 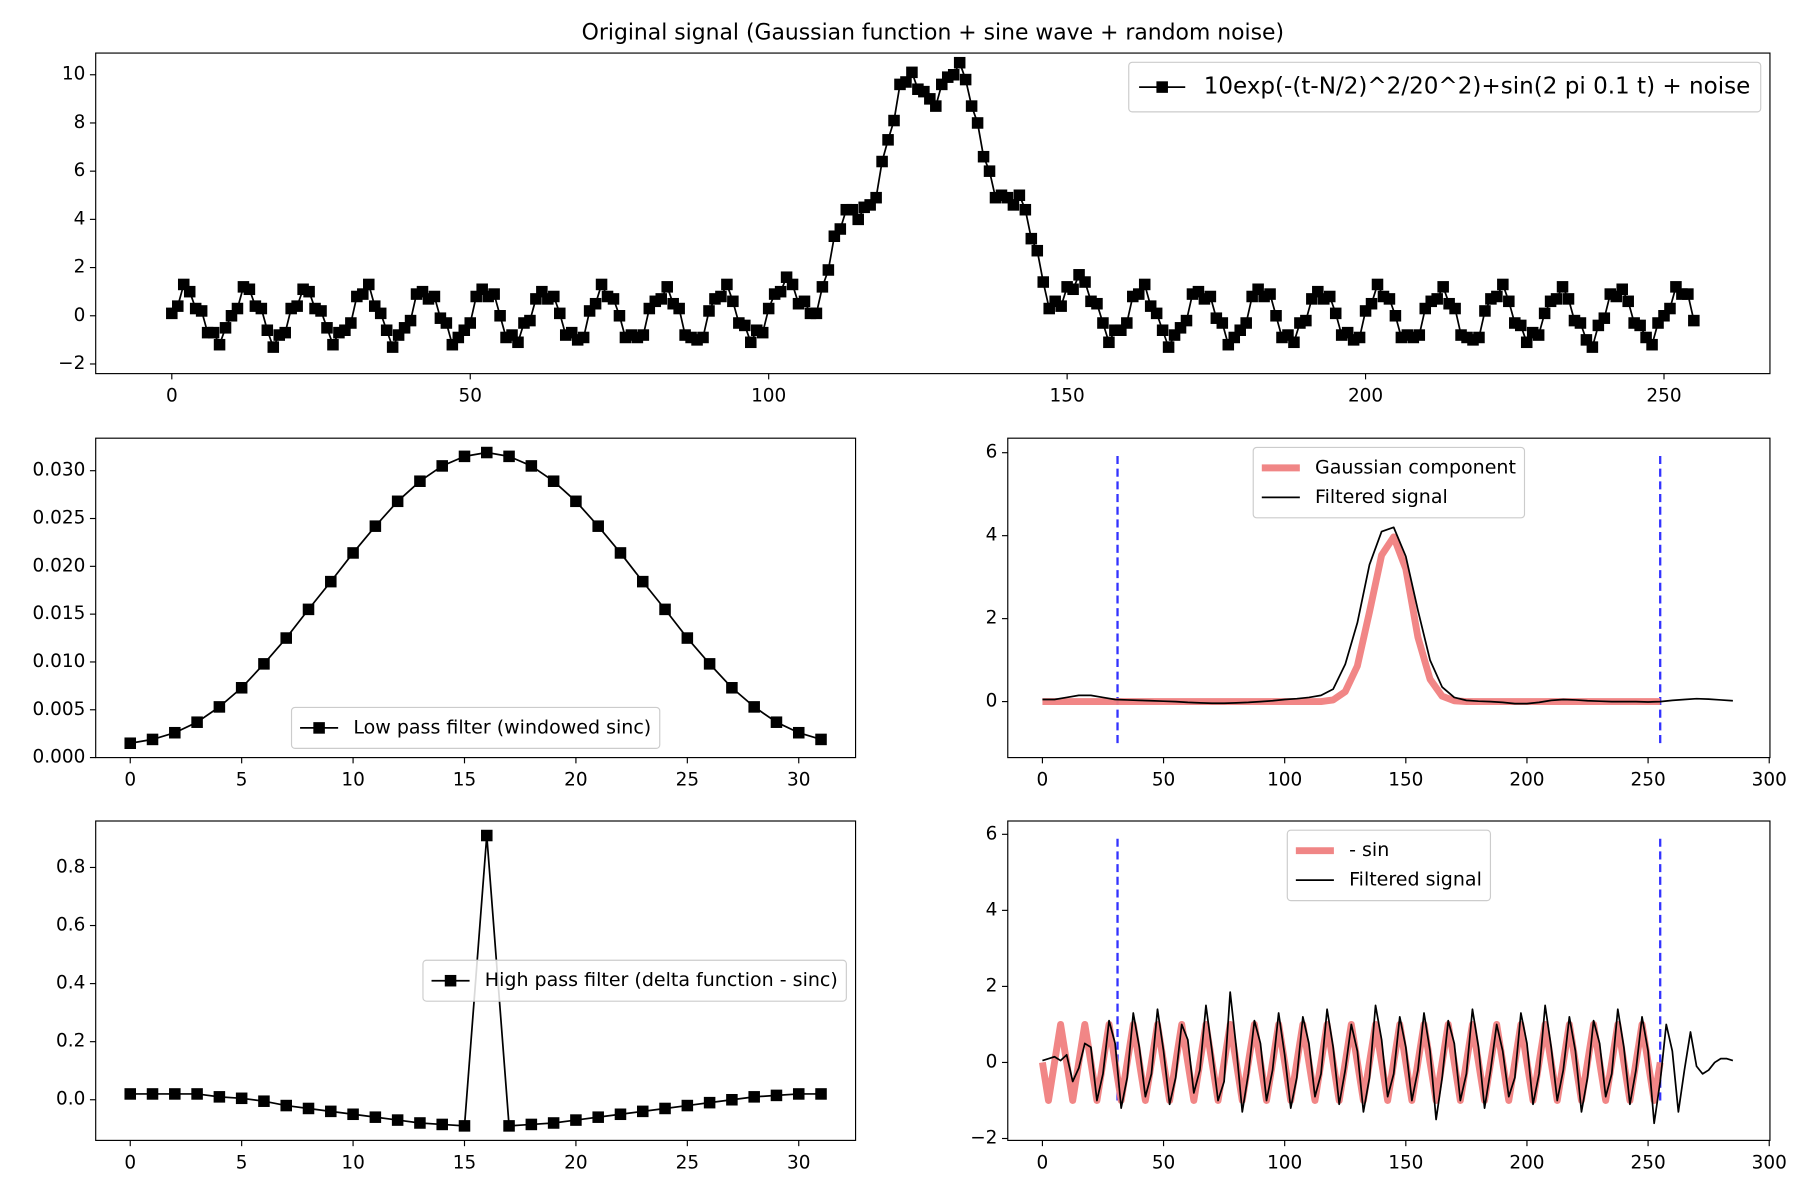 What do you see at coordinates (1769, 780) in the screenshot?
I see `x-tick-label: 300` at bounding box center [1769, 780].